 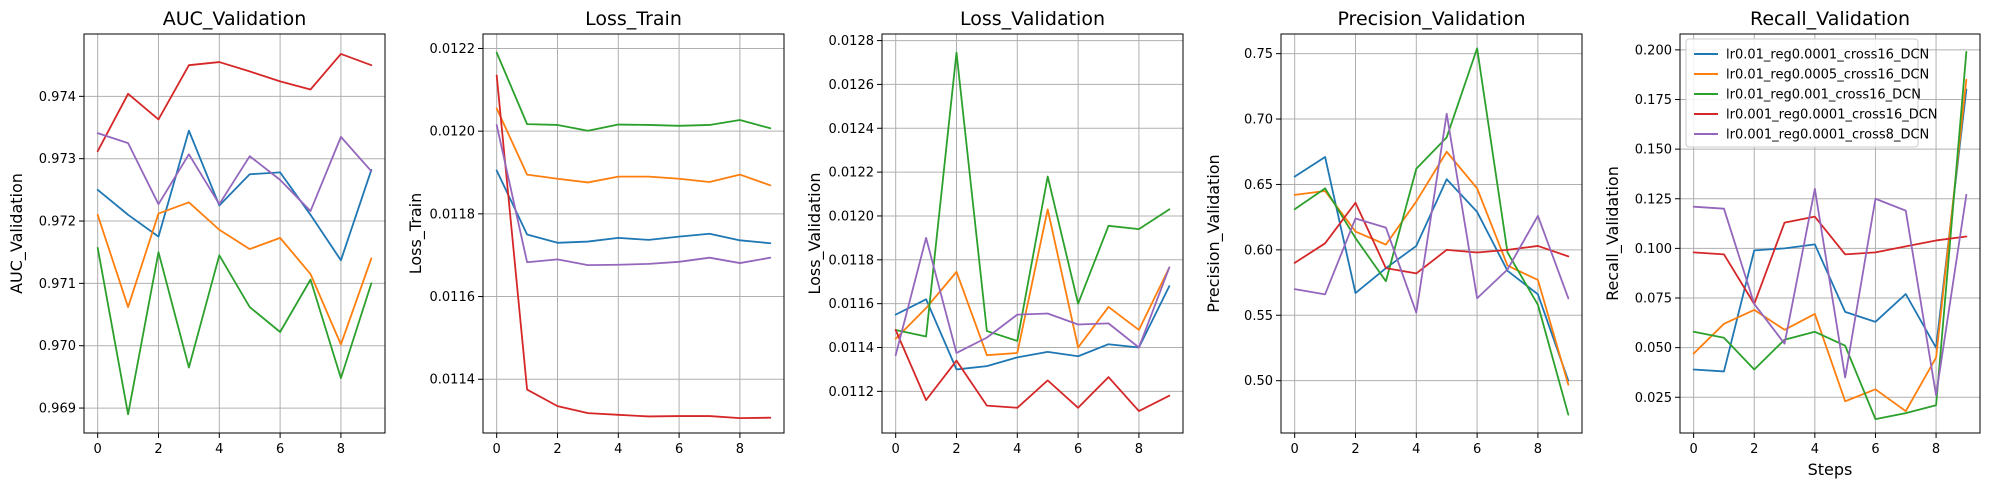 I want to click on chart-title: Loss_Train, so click(x=633, y=19).